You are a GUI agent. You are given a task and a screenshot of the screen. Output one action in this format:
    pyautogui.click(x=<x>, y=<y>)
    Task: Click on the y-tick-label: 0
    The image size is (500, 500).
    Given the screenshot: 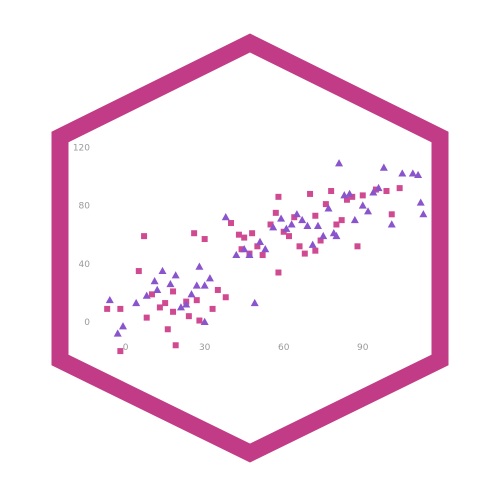 What is the action you would take?
    pyautogui.click(x=87, y=323)
    